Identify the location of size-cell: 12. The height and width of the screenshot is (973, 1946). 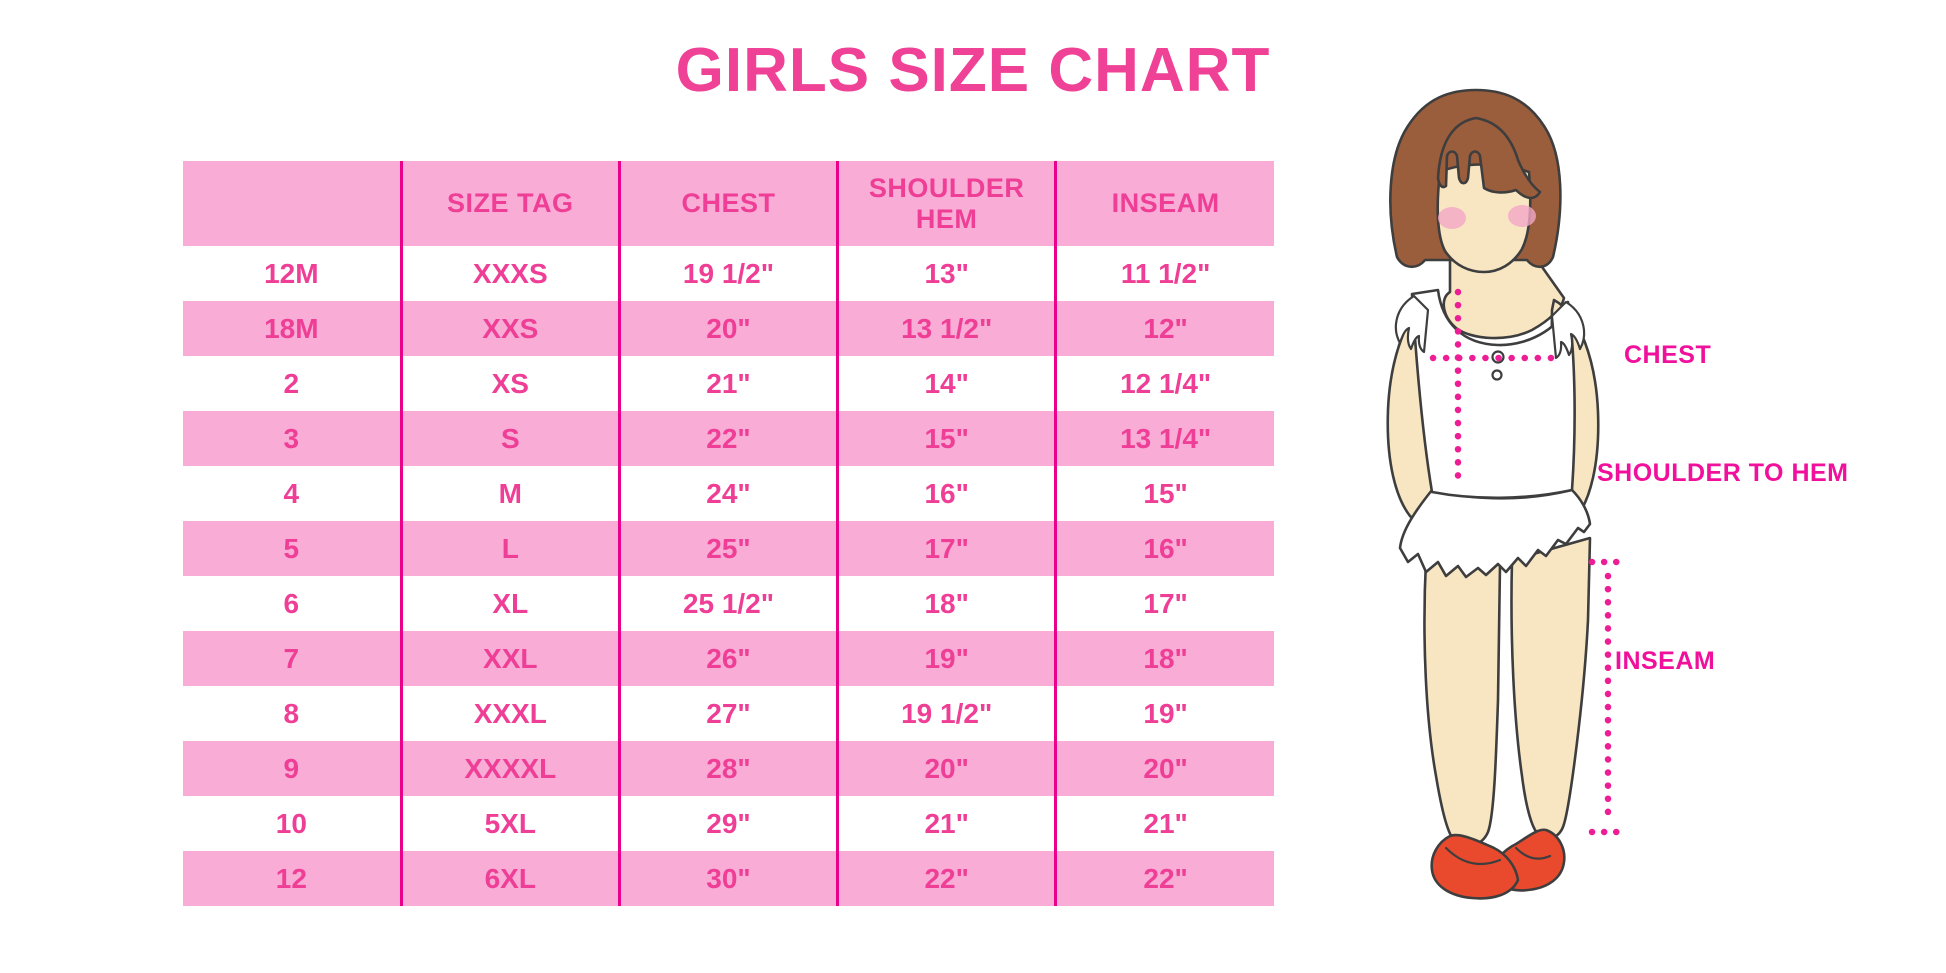
(292, 878).